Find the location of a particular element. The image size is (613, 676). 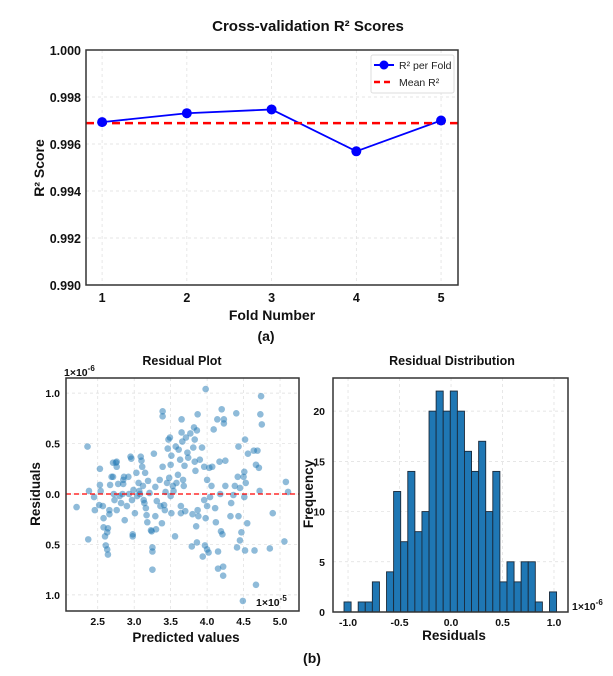

plot-frame is located at coordinates (450, 495).